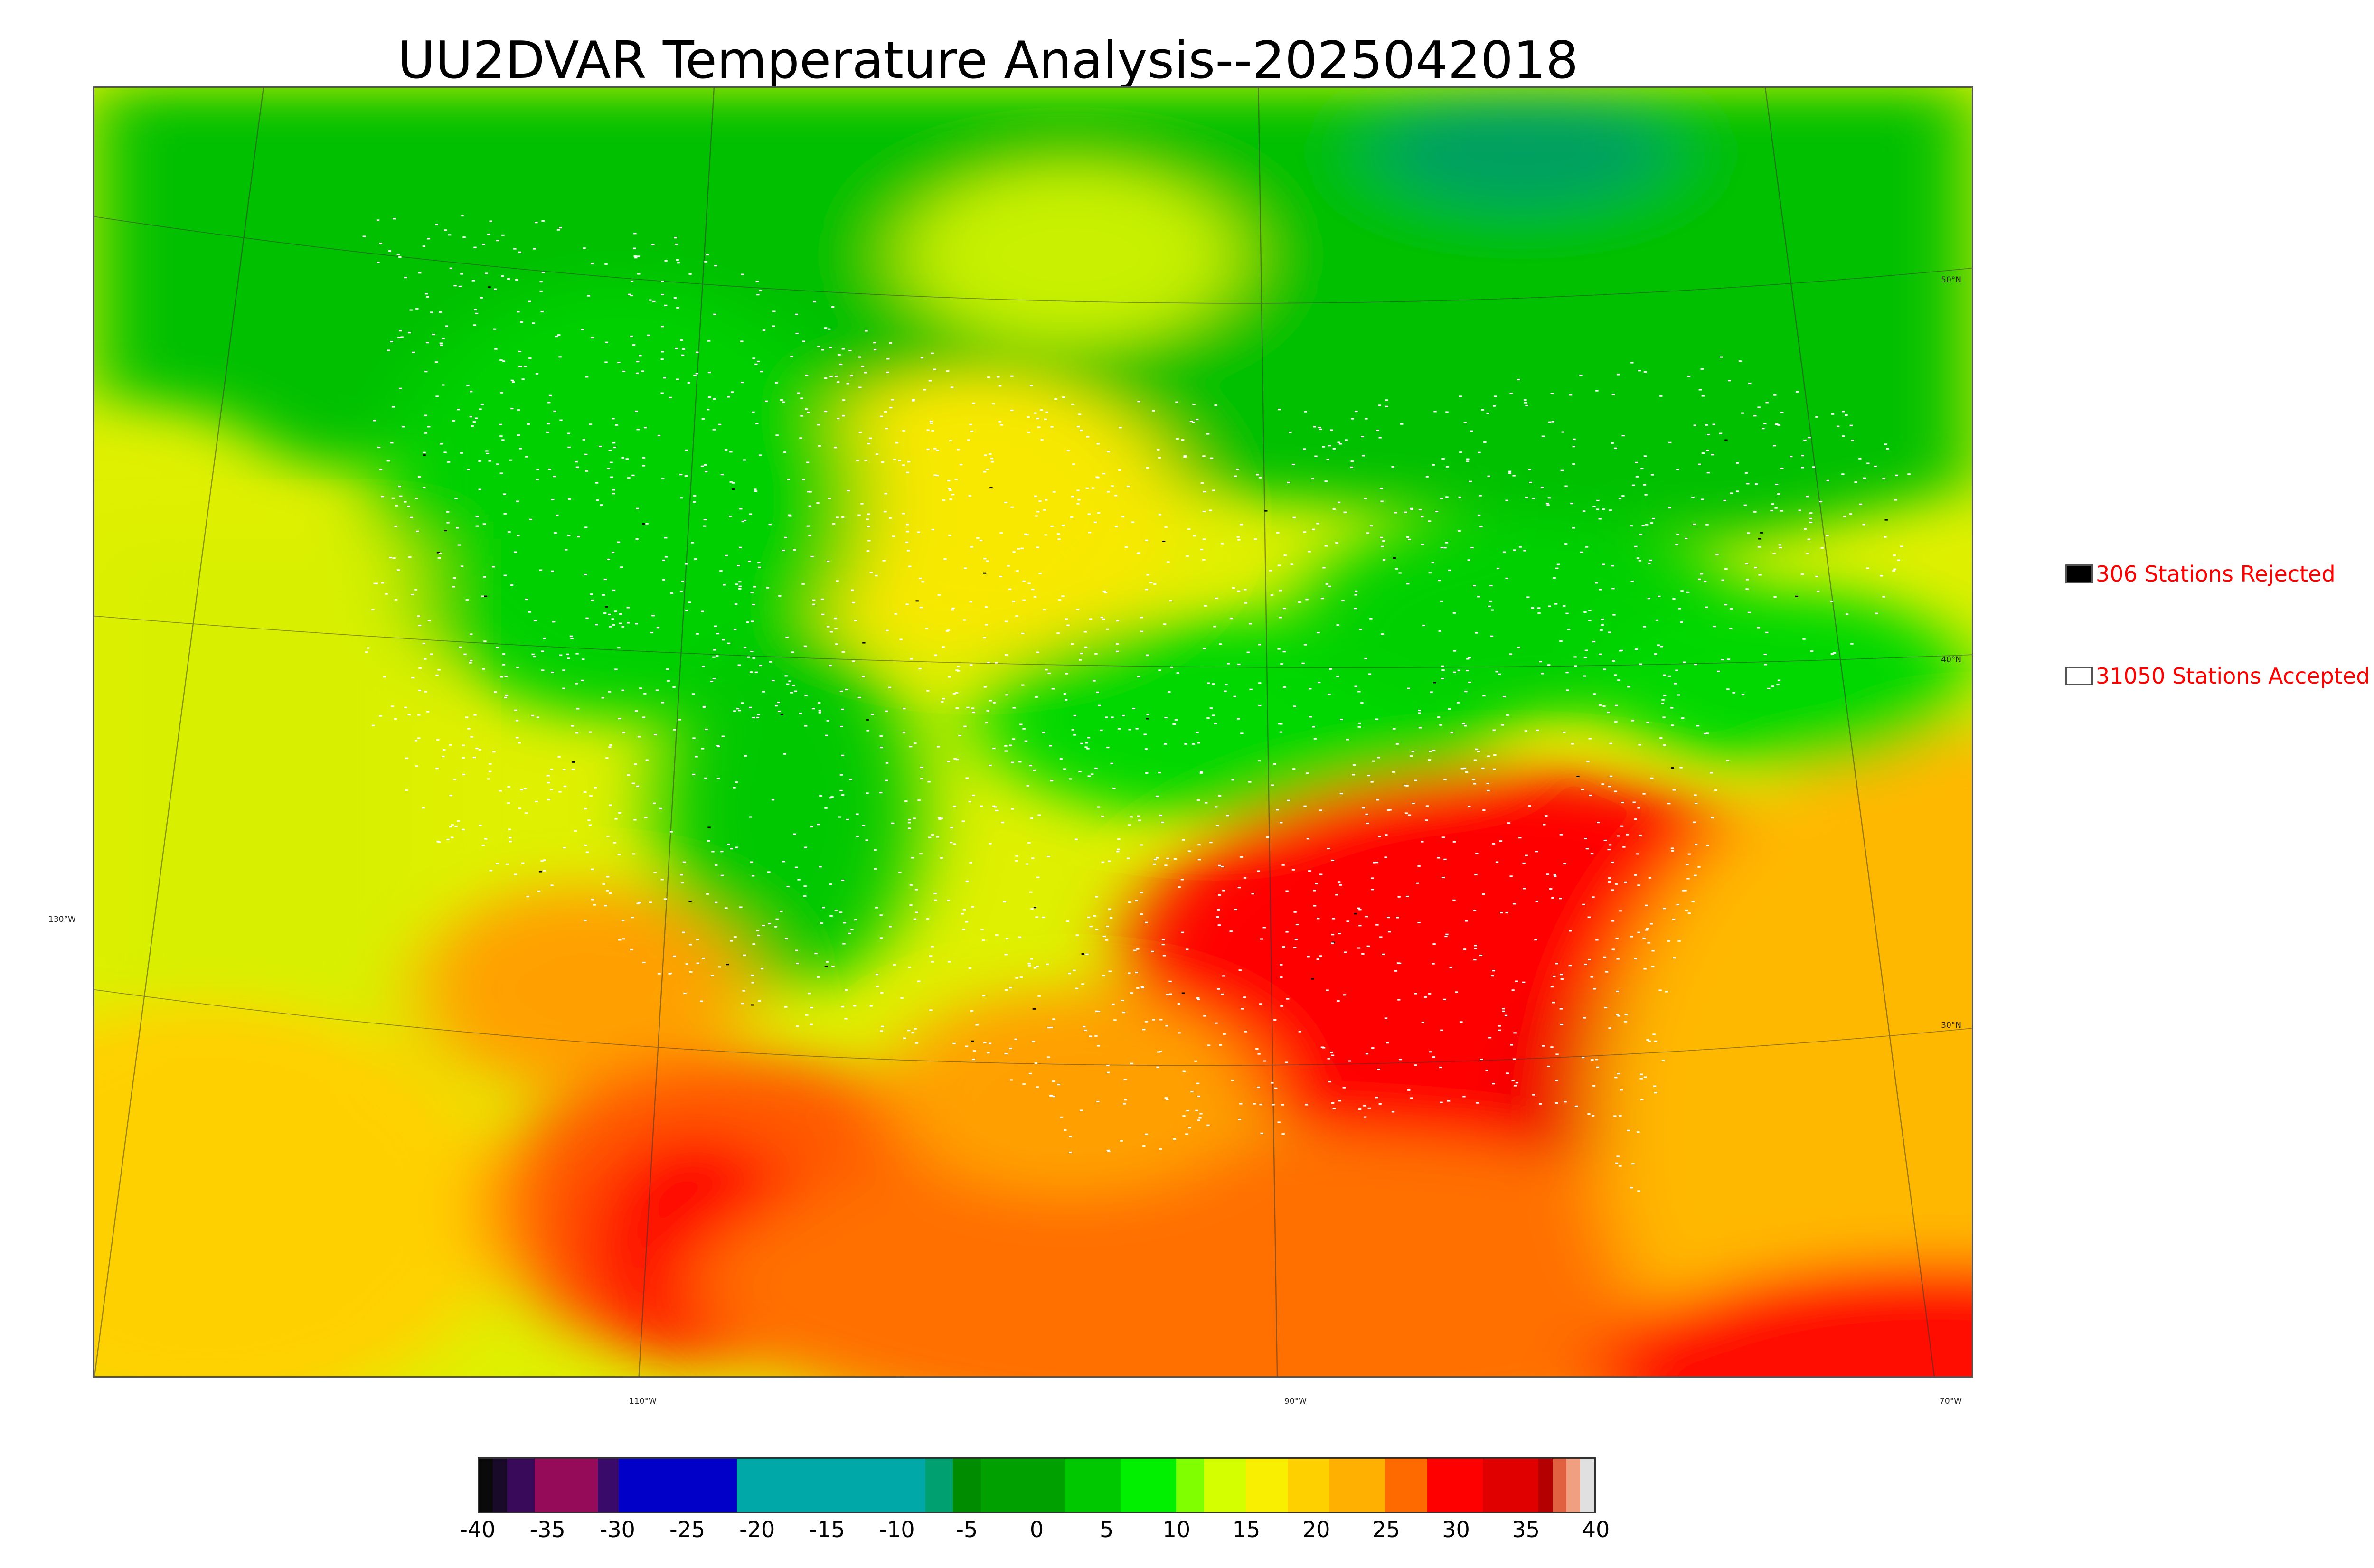 The image size is (2374, 1568). What do you see at coordinates (1107, 1530) in the screenshot?
I see `colorbar-tick-label: 5` at bounding box center [1107, 1530].